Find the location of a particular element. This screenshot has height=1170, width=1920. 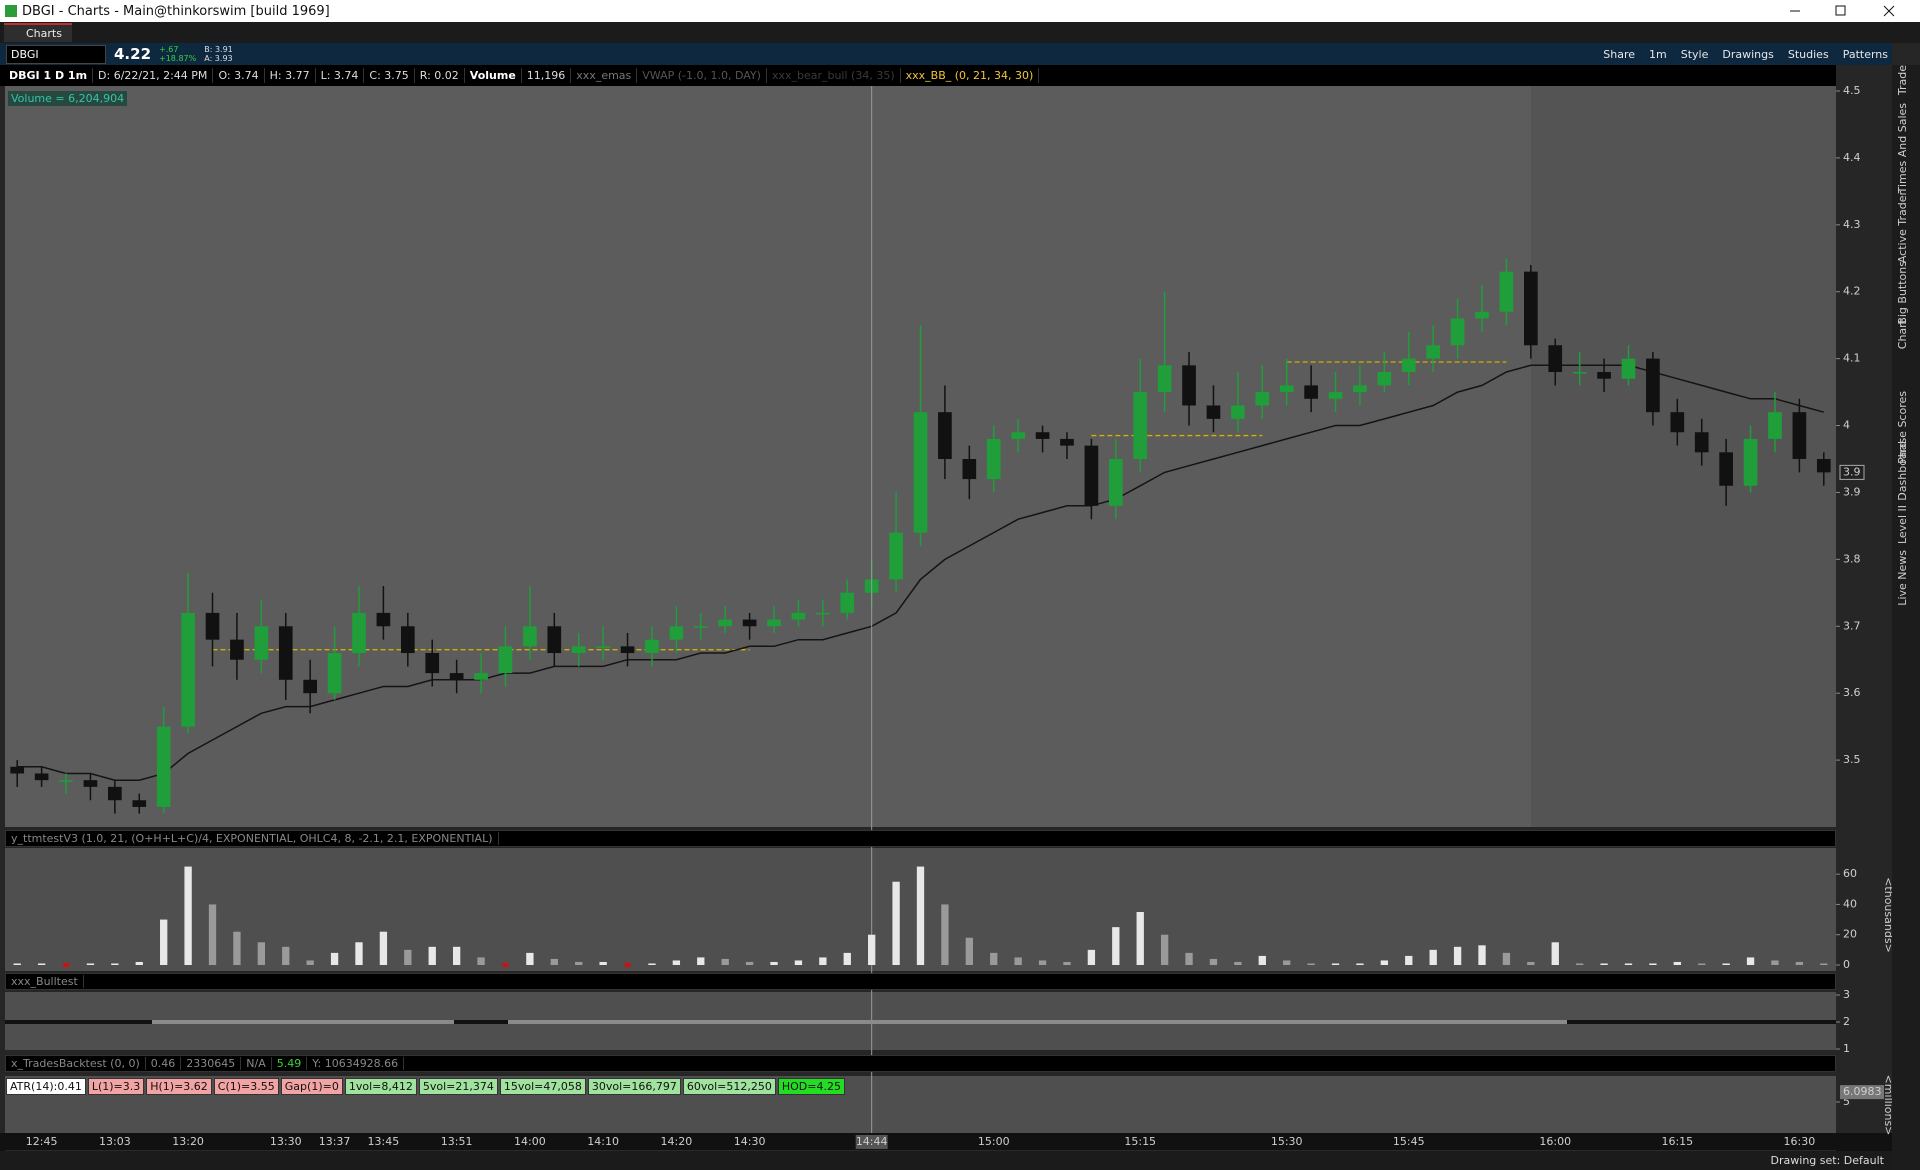

sidebar-tab: Times And Sales is located at coordinates (1902, 148).